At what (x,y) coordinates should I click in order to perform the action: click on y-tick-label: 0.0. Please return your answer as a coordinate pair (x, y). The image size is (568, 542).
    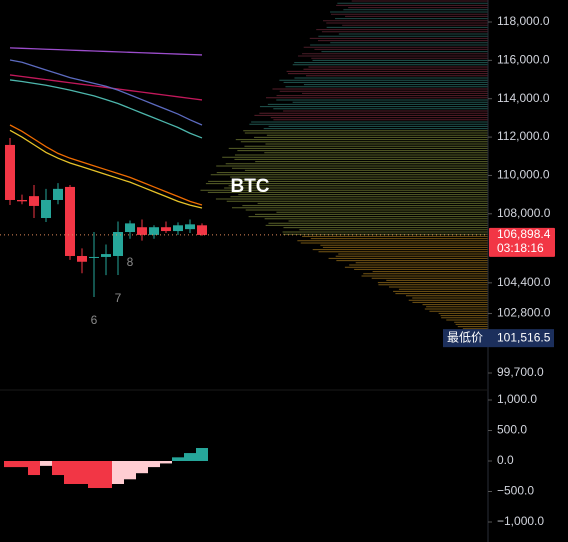
    Looking at the image, I should click on (505, 460).